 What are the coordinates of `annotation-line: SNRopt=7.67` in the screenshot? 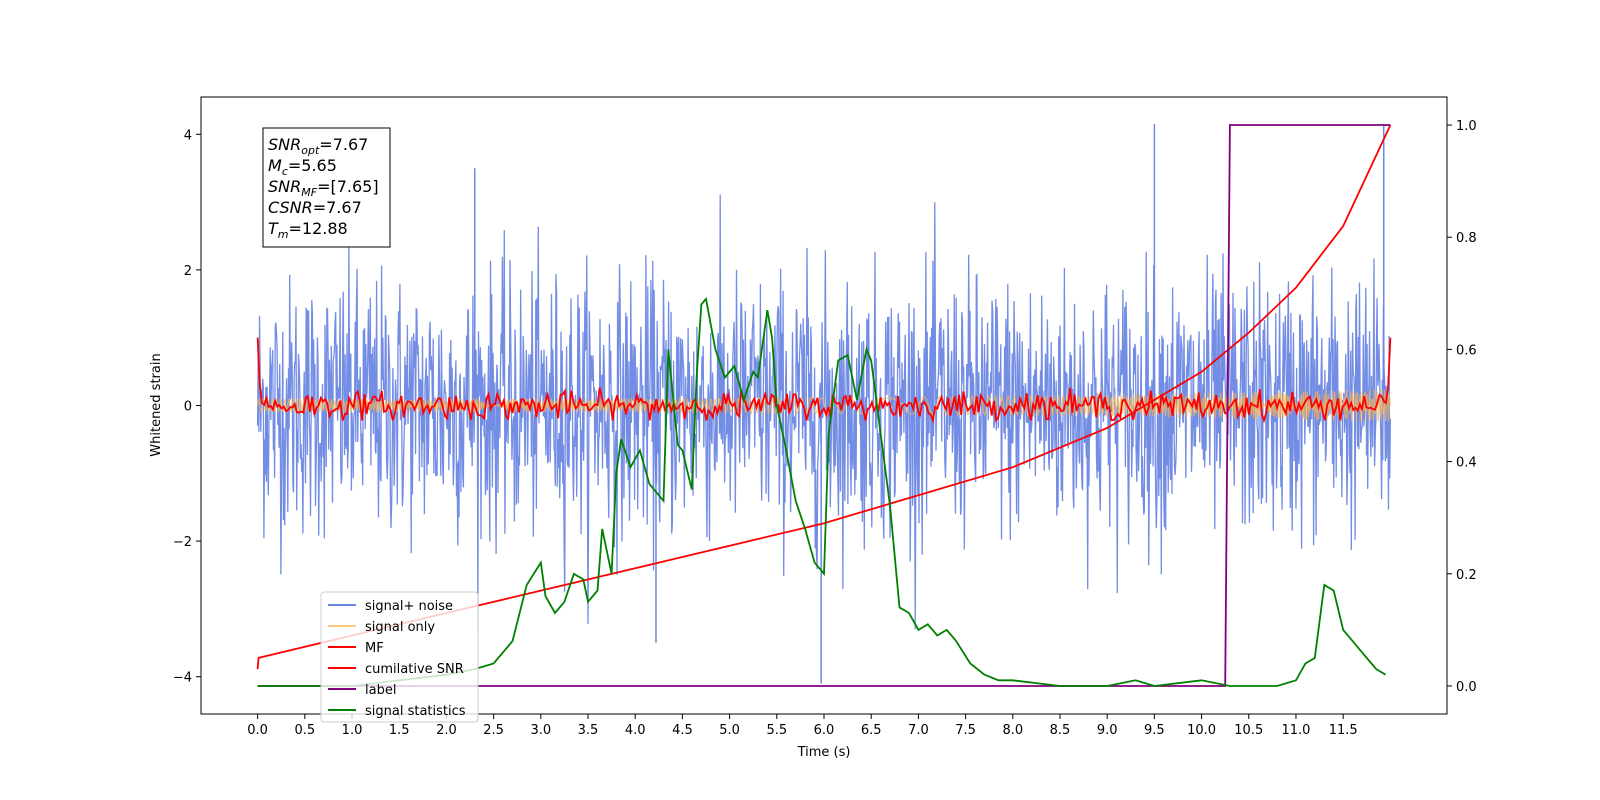 It's located at (318, 146).